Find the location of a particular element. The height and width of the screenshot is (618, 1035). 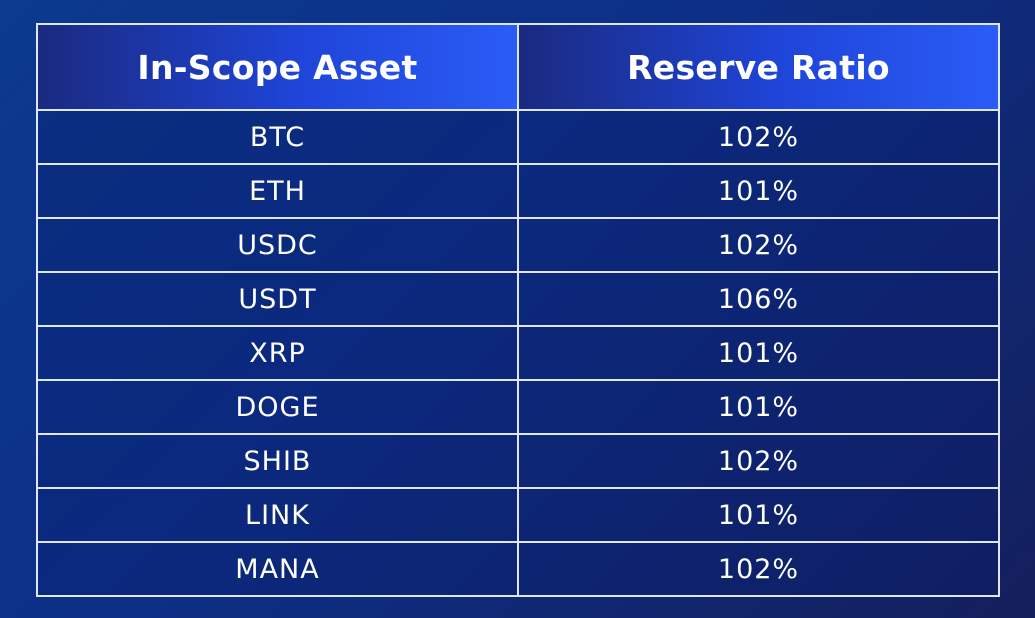

table-row: BTC 102% is located at coordinates (518, 137).